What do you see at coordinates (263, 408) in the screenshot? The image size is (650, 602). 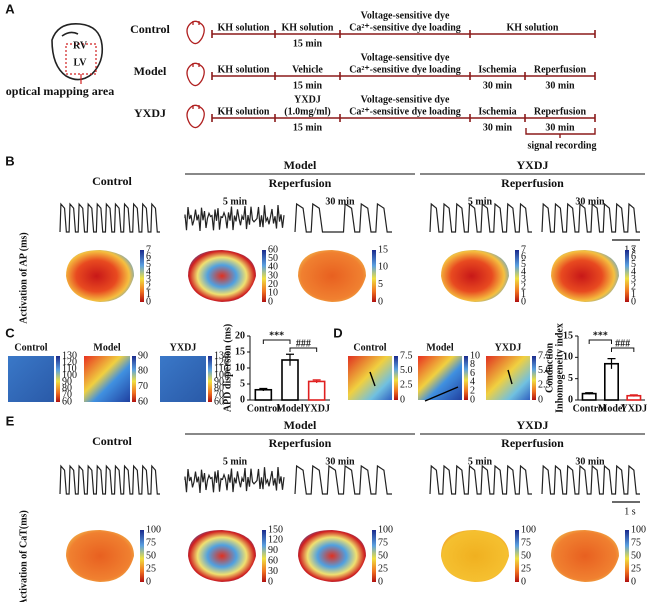 I see `x-tick-label: Control` at bounding box center [263, 408].